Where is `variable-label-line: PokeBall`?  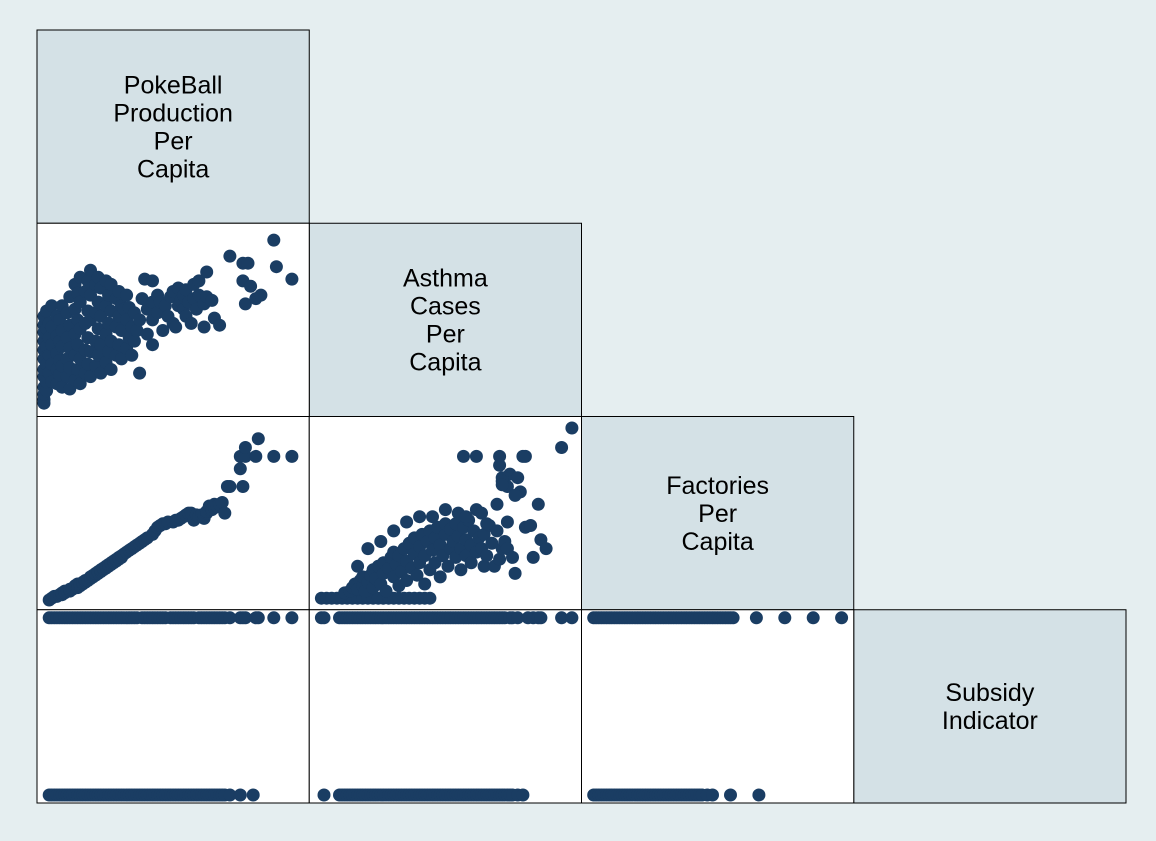 variable-label-line: PokeBall is located at coordinates (173, 85).